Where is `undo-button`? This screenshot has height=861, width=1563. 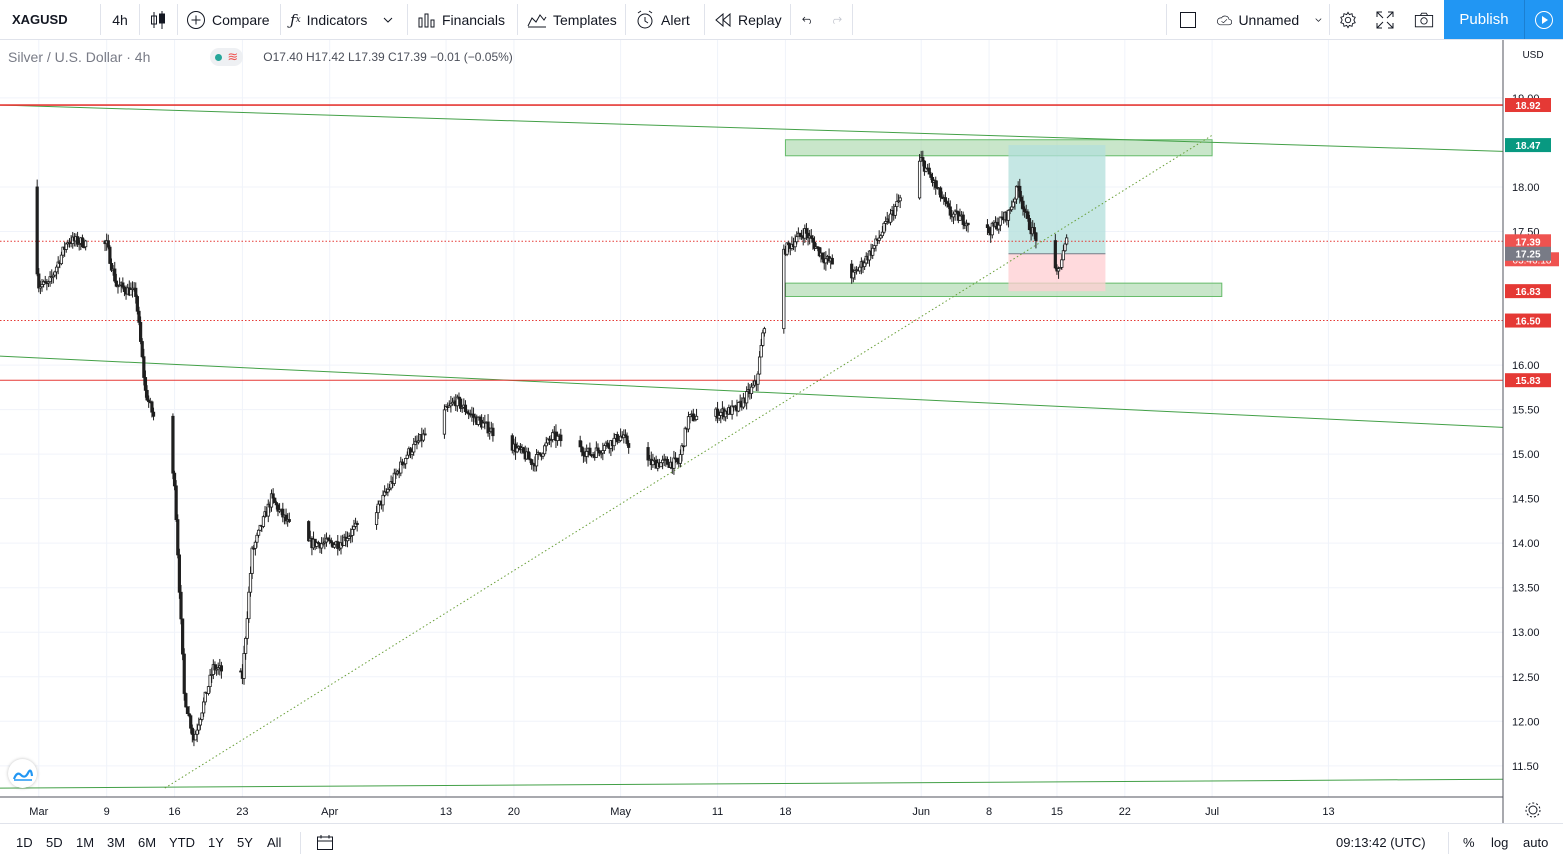
undo-button is located at coordinates (808, 19).